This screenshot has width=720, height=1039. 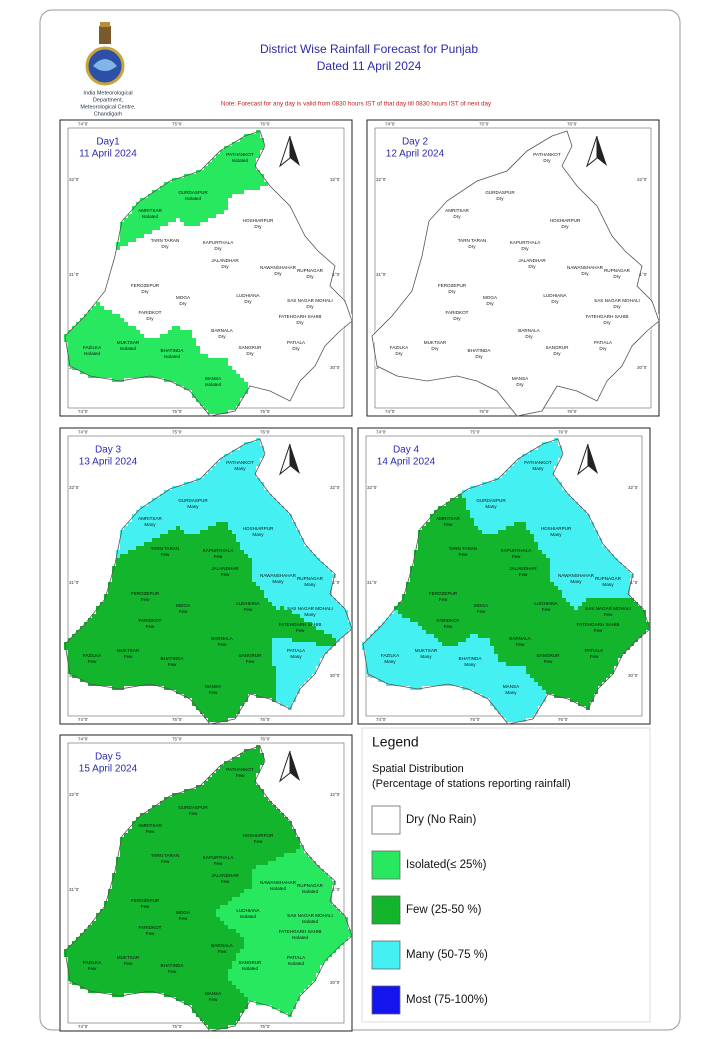 I want to click on day-label: Day 5, so click(x=108, y=757).